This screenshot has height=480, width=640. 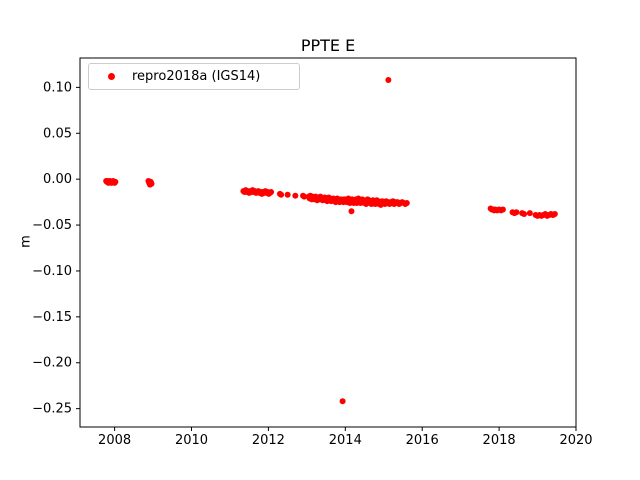 What do you see at coordinates (191, 440) in the screenshot?
I see `x-tick-label: 2010` at bounding box center [191, 440].